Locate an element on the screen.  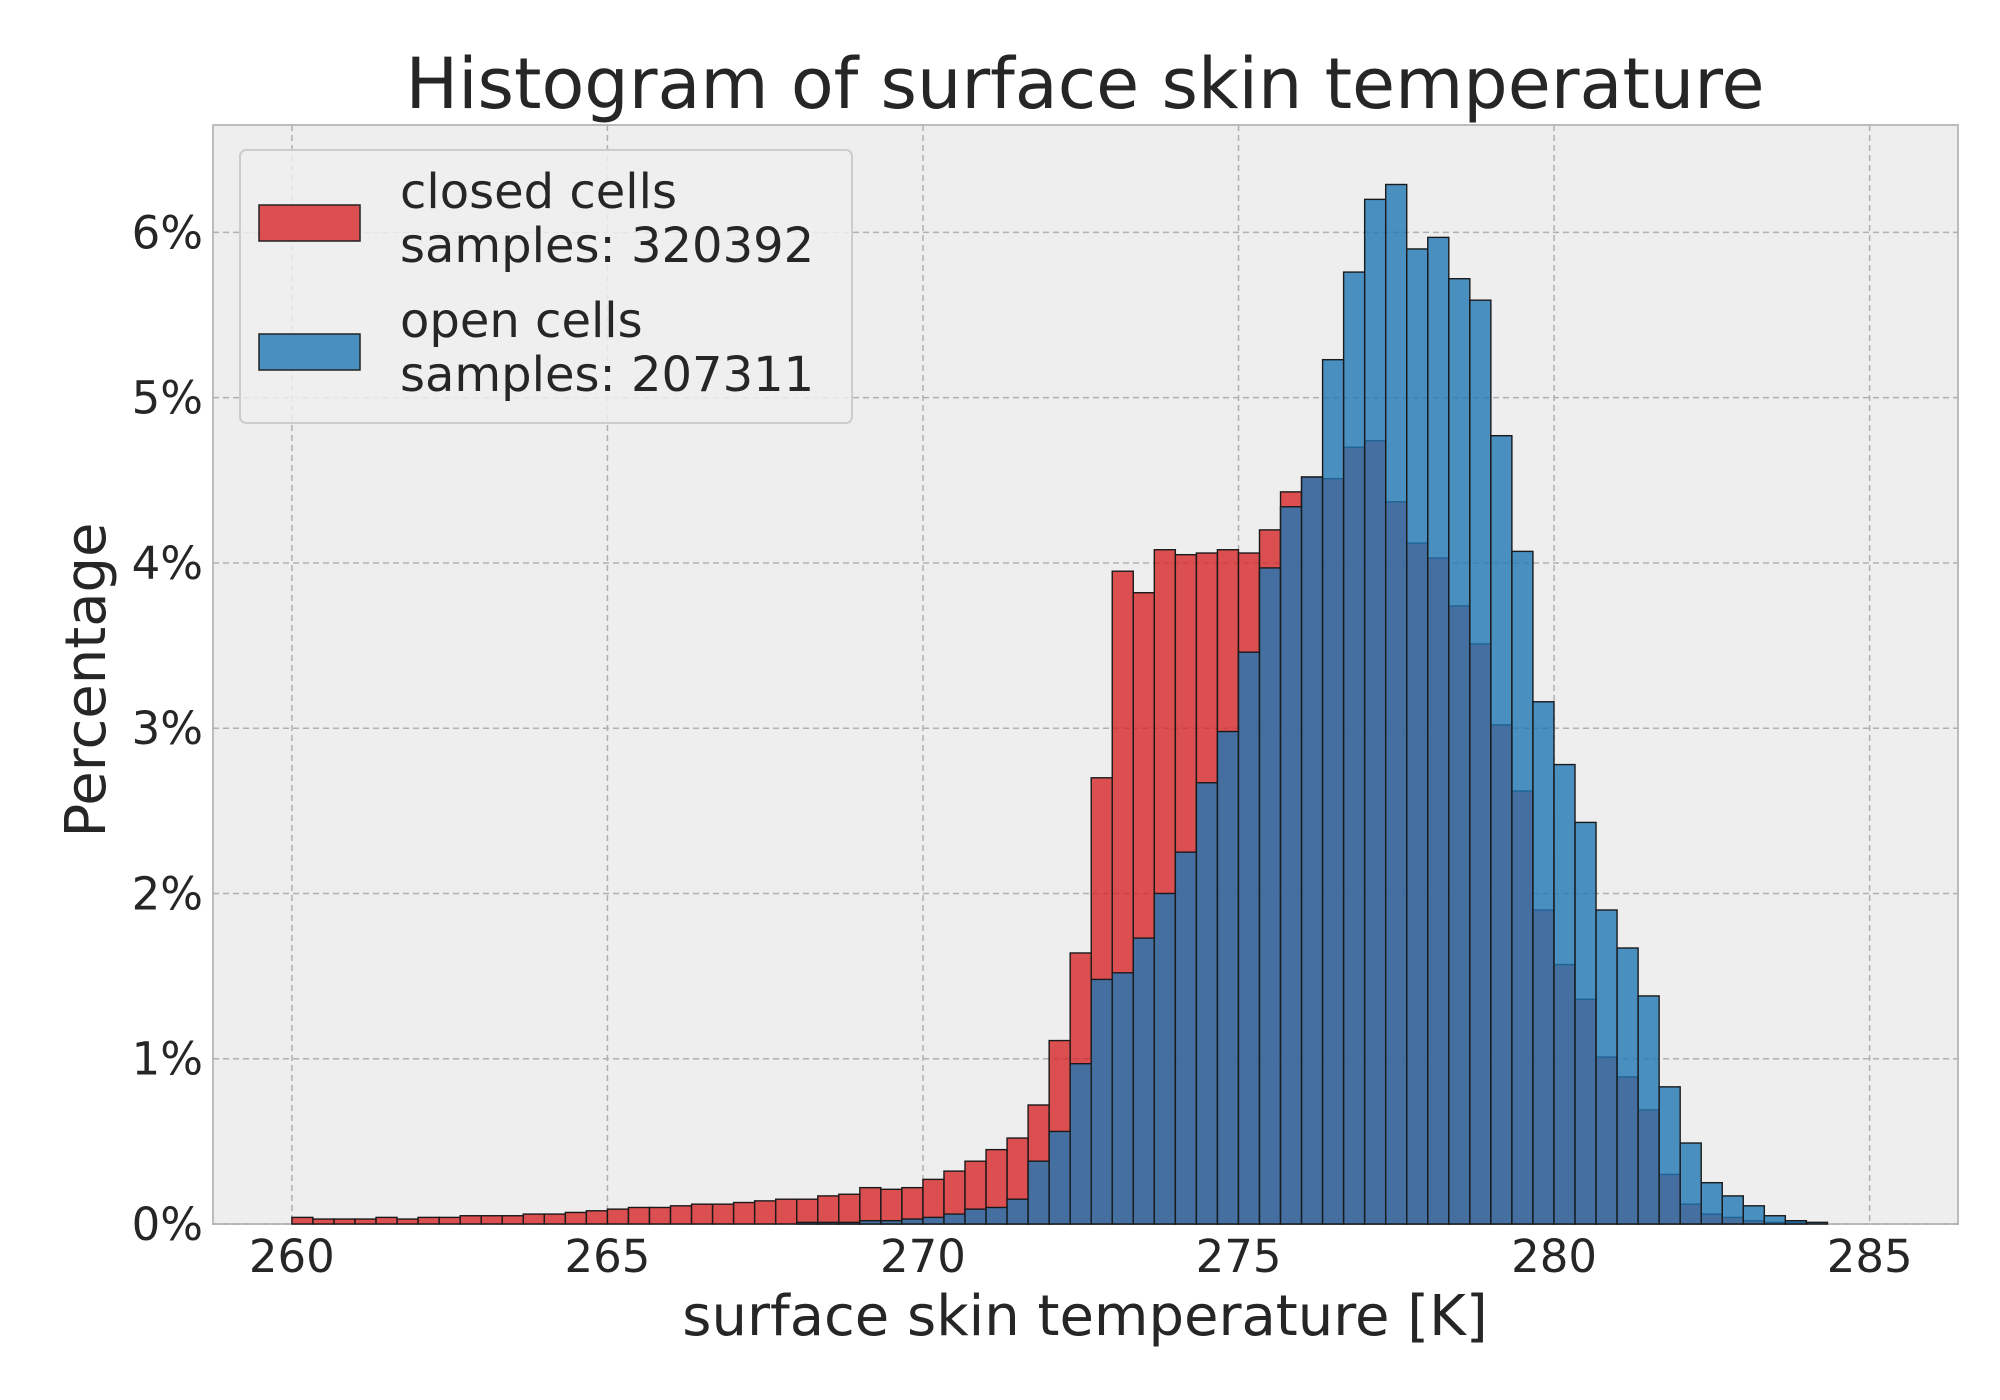
legend-swatch-open-cells is located at coordinates (309, 352).